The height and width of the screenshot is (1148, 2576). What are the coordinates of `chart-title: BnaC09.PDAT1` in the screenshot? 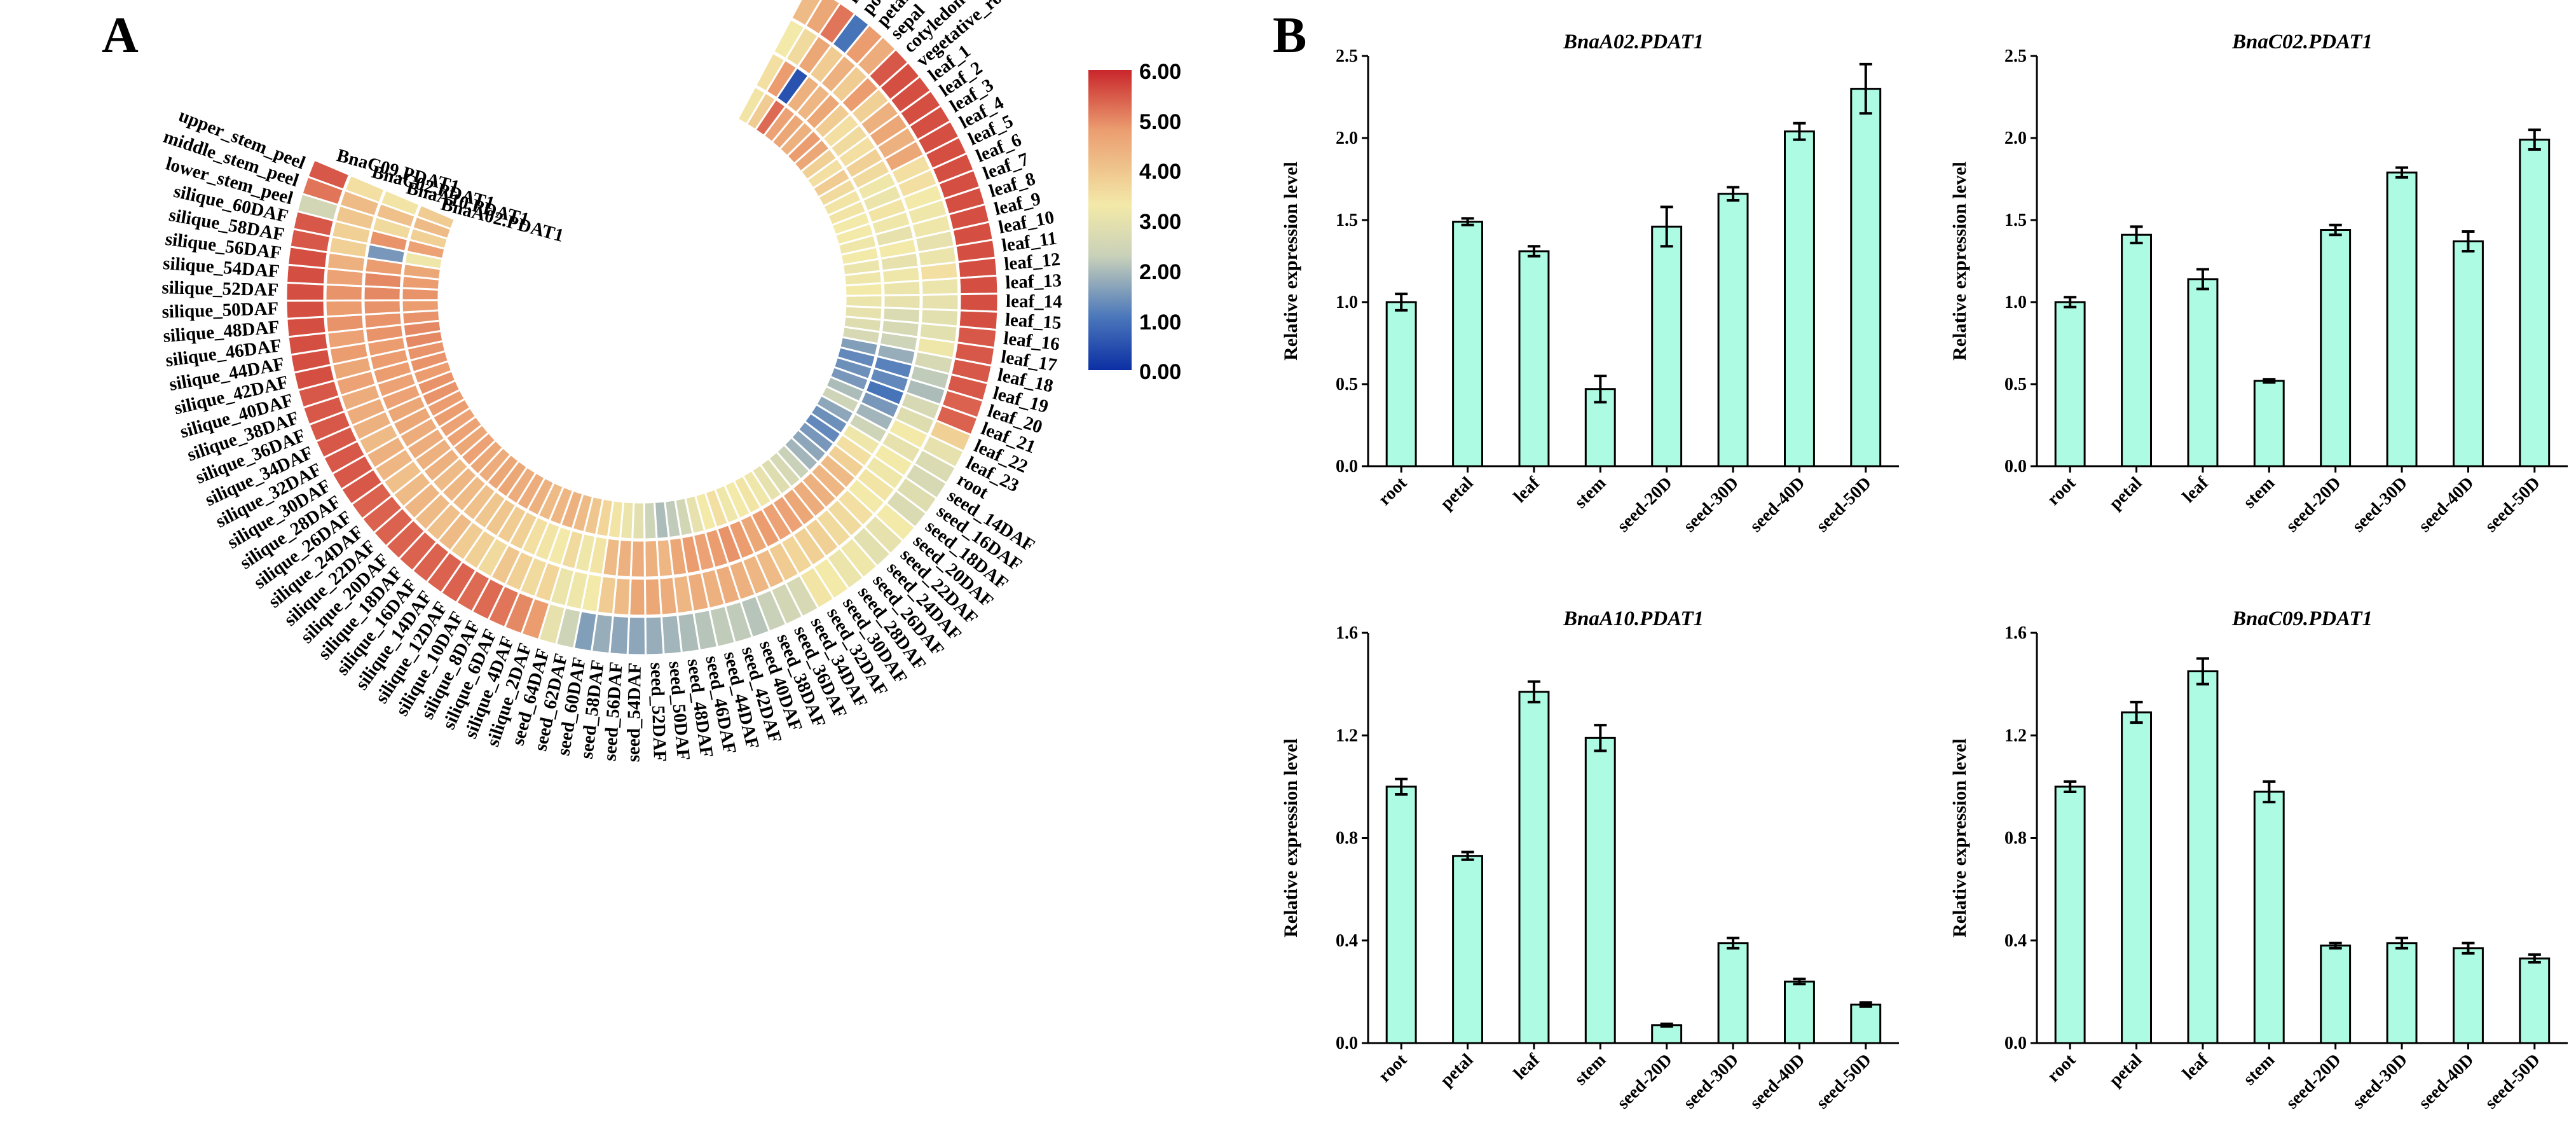 It's located at (2302, 618).